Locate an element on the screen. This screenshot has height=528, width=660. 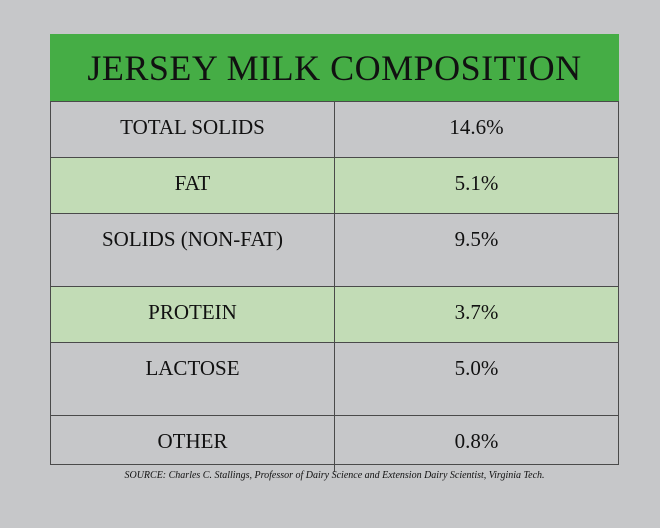
row-label: LACTOSE is located at coordinates (193, 379).